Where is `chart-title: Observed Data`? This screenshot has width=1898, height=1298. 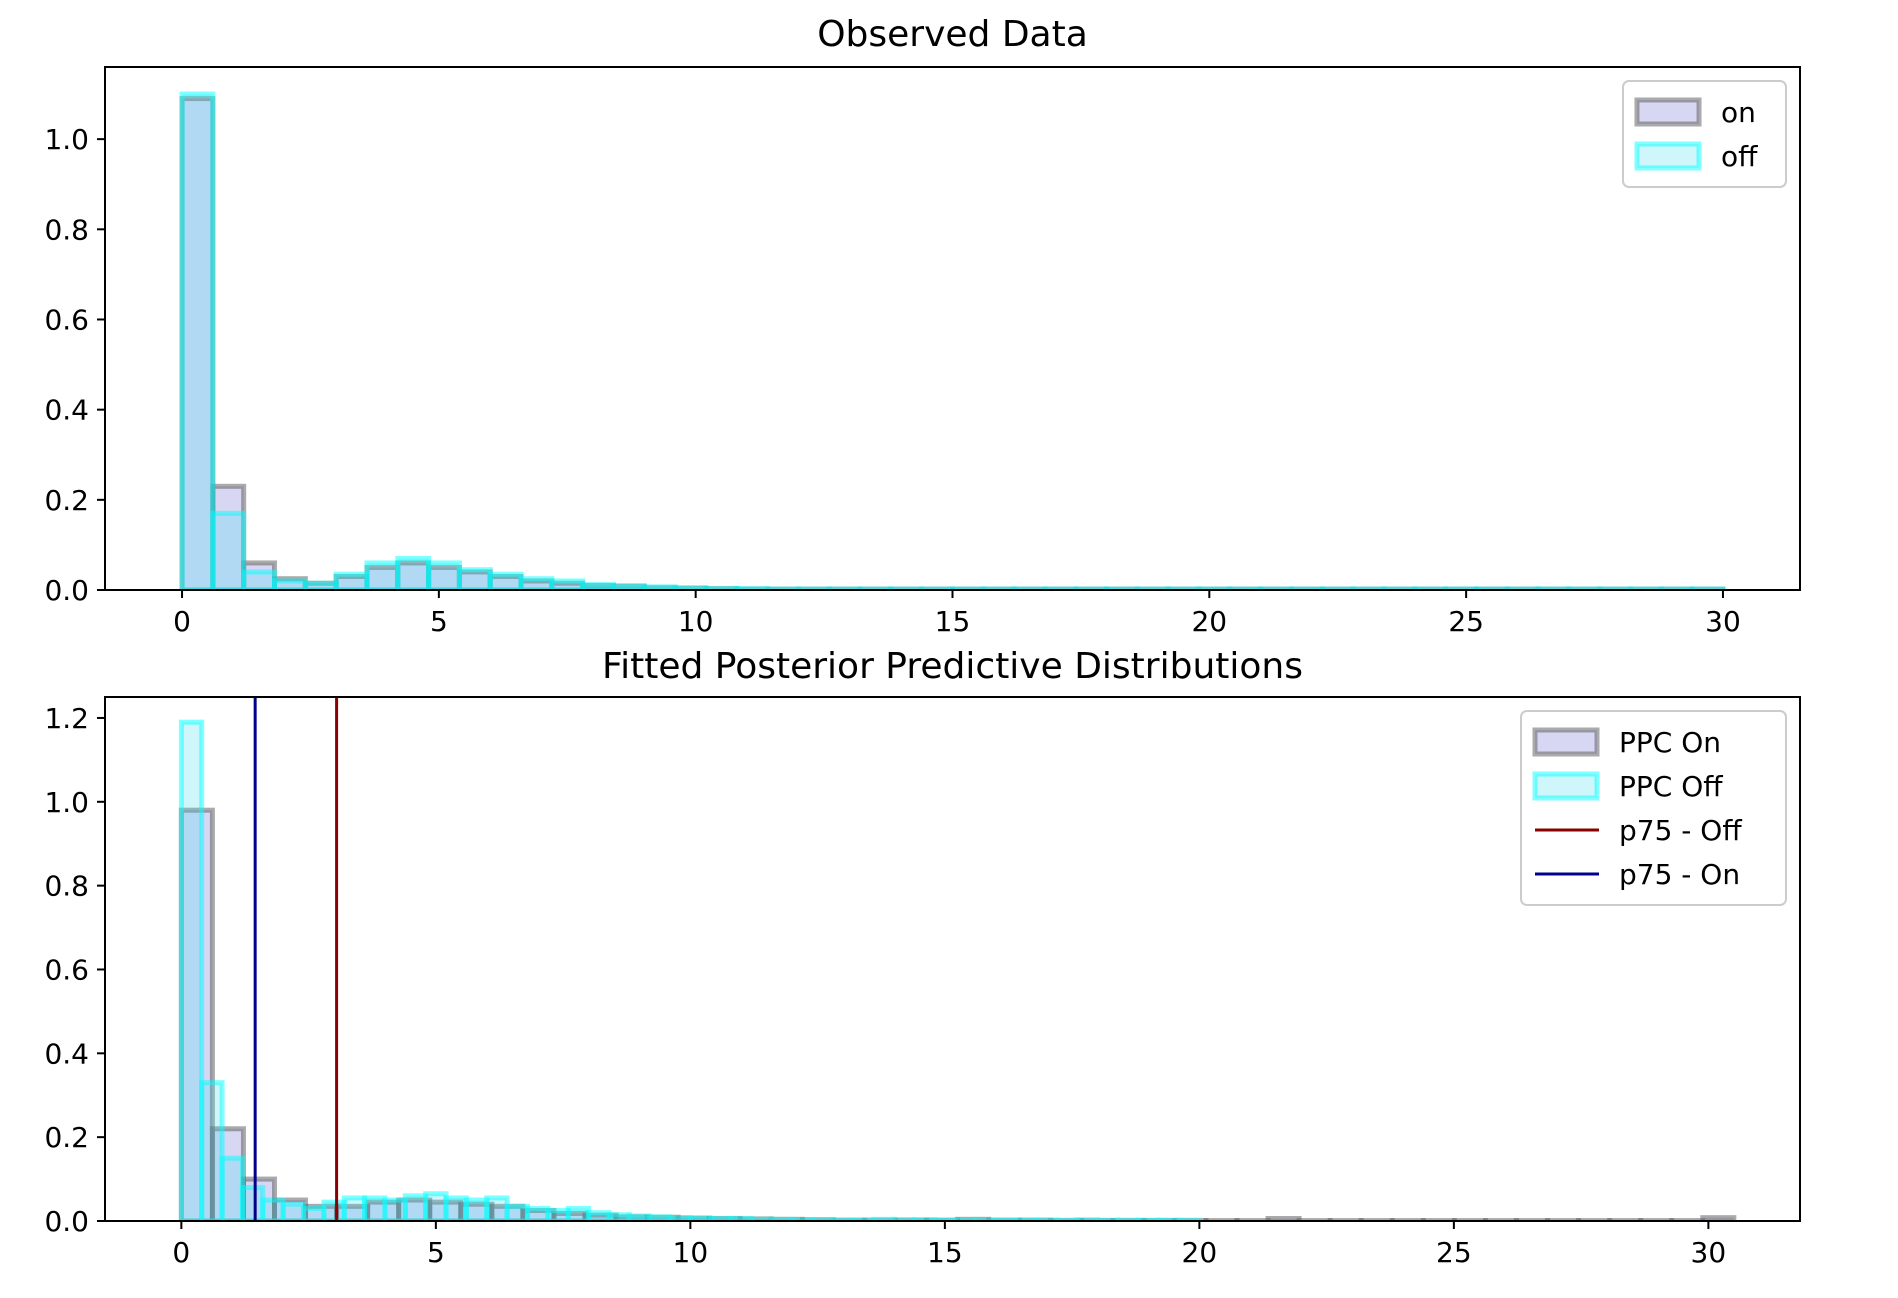 chart-title: Observed Data is located at coordinates (952, 34).